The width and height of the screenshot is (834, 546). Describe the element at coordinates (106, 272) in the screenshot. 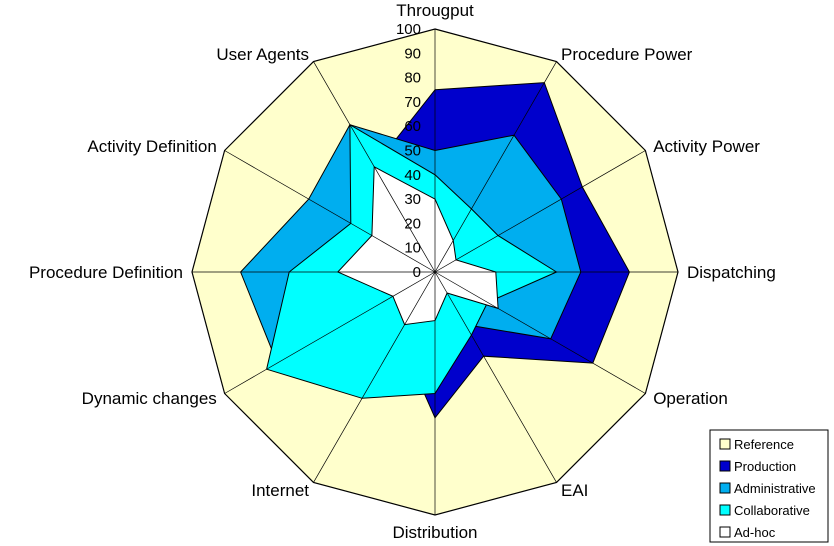

I see `axis-label-procedure-definition: Procedure Definition` at that location.